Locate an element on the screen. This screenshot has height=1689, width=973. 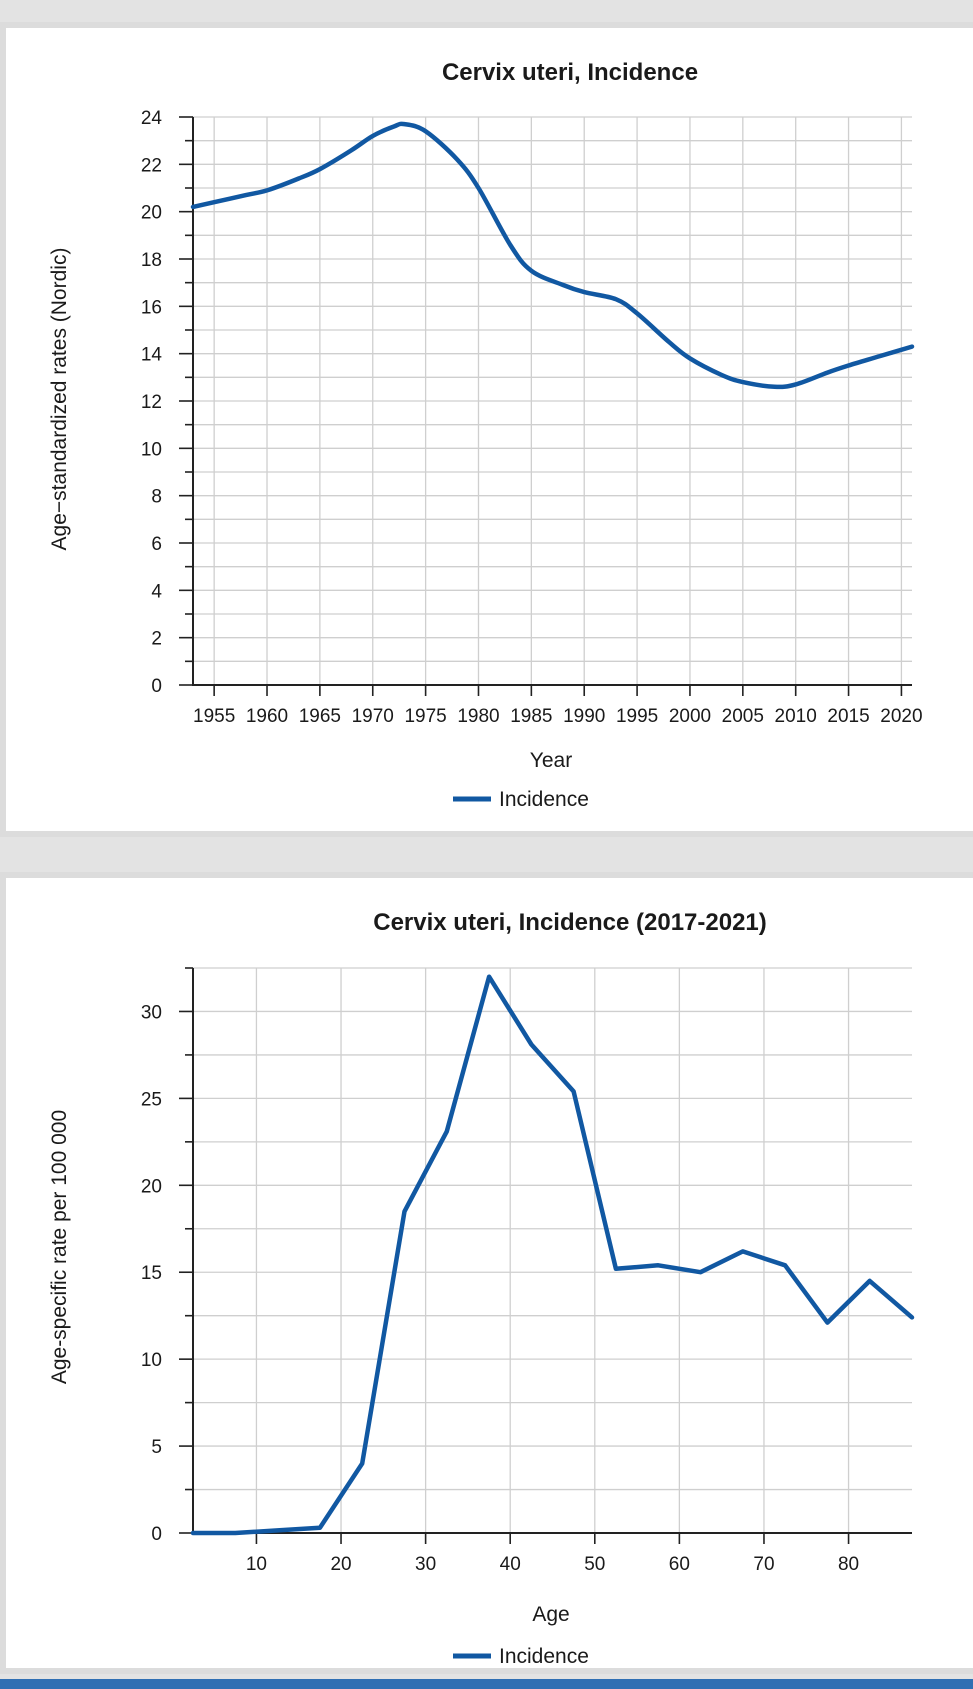
chart-2-title: Cervix uteri, Incidence (2017-2021) is located at coordinates (570, 922).